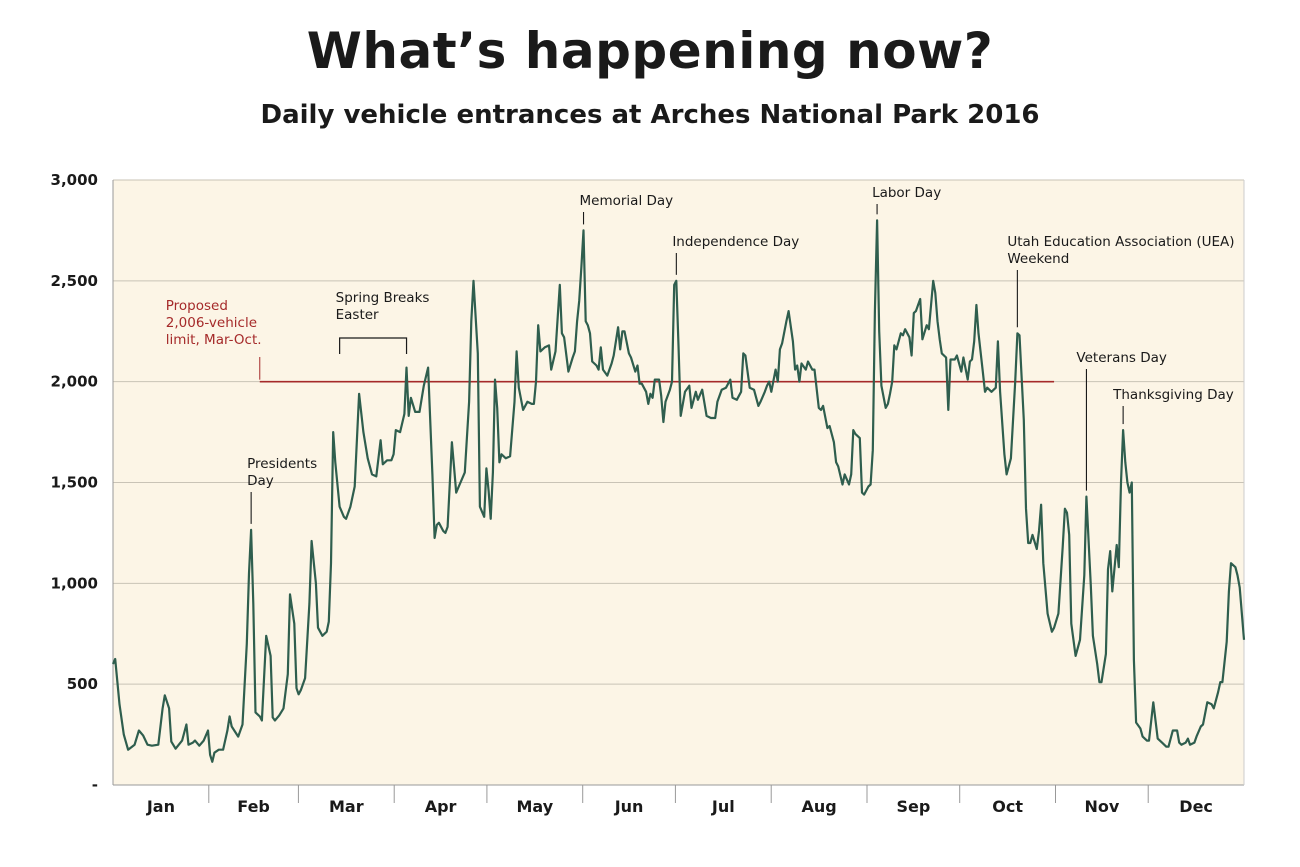 The height and width of the screenshot is (867, 1300). Describe the element at coordinates (1007, 806) in the screenshot. I see `x-tick-label-oct: Oct` at that location.